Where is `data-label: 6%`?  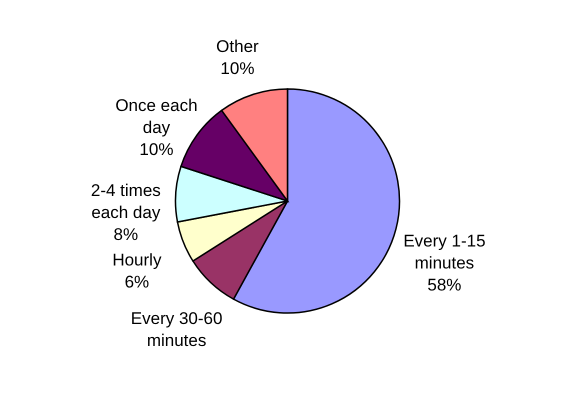 data-label: 6% is located at coordinates (137, 282).